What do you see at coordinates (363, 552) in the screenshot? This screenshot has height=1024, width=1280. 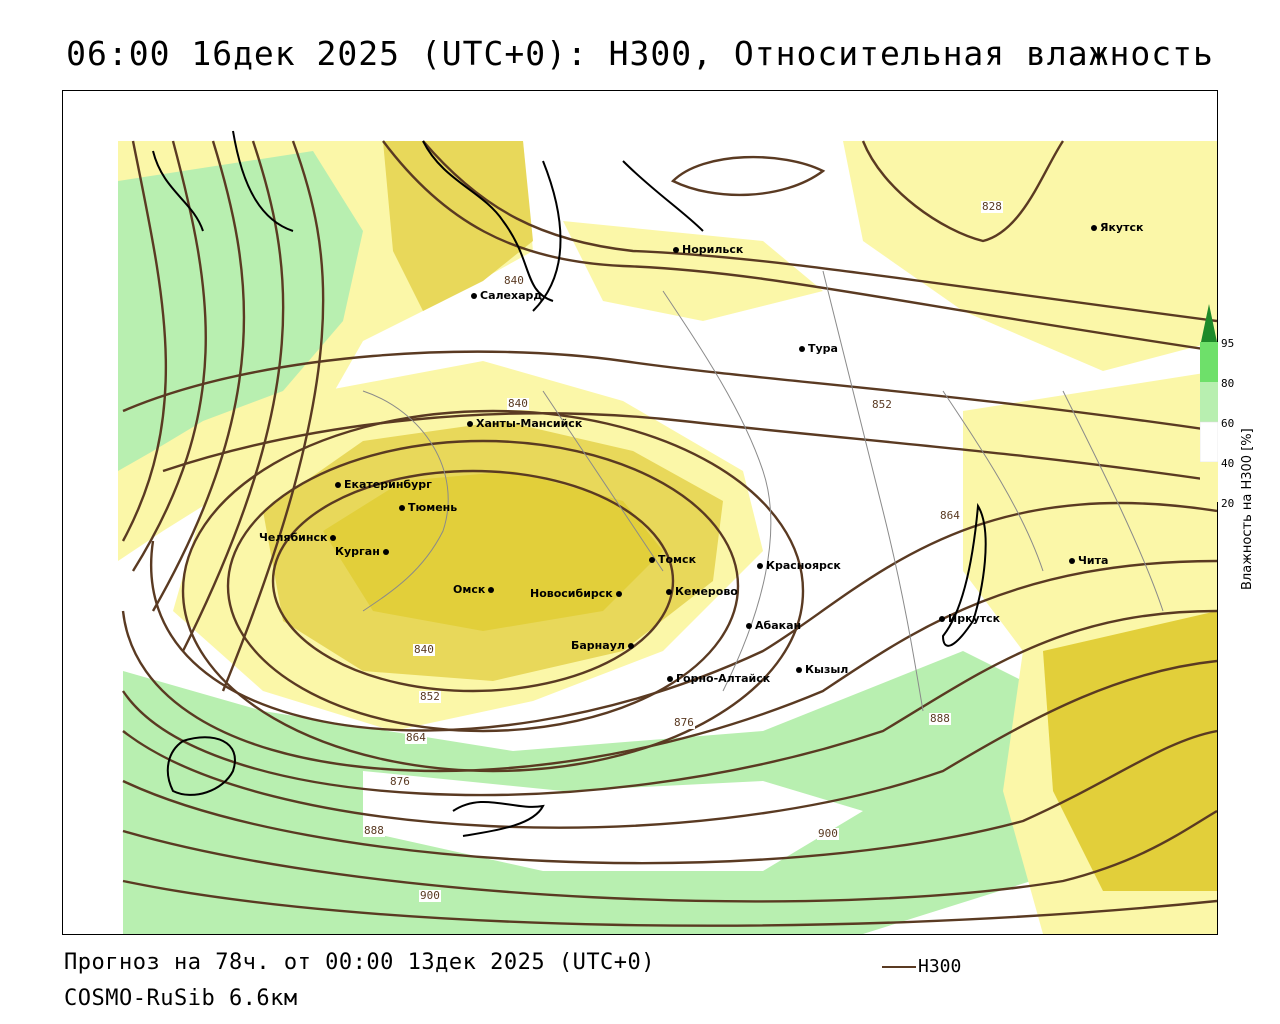 I see `city-kurgan: Курган` at bounding box center [363, 552].